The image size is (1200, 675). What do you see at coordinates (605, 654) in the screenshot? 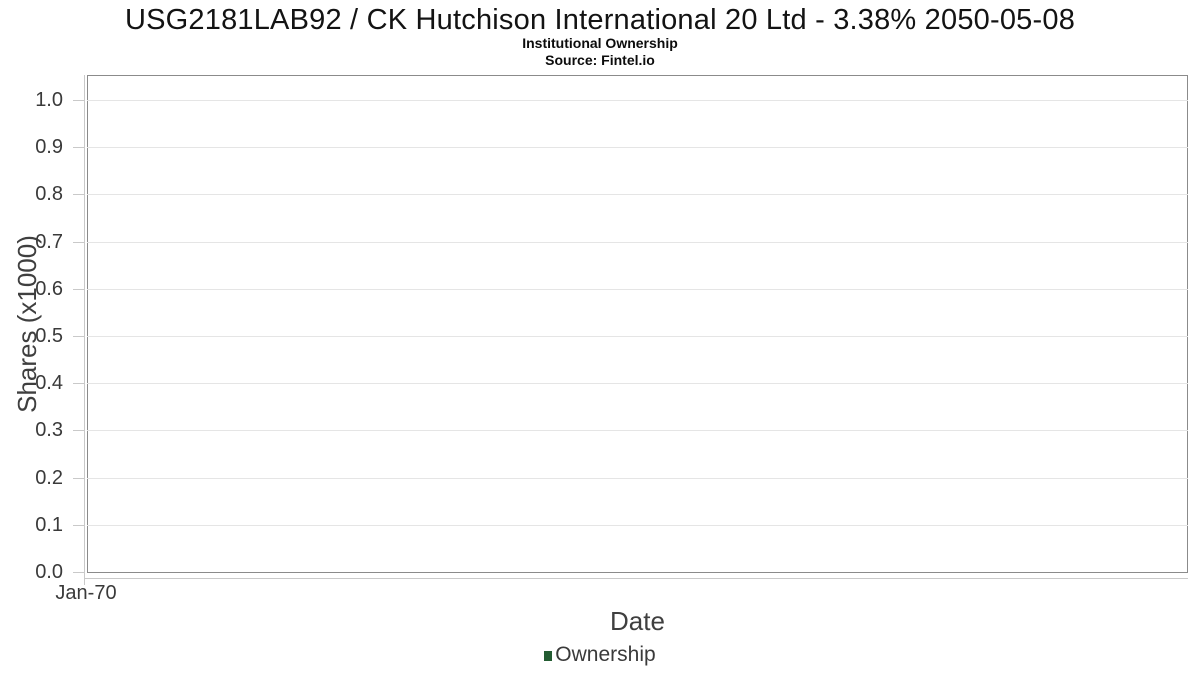
I see `legend-label: Ownership` at bounding box center [605, 654].